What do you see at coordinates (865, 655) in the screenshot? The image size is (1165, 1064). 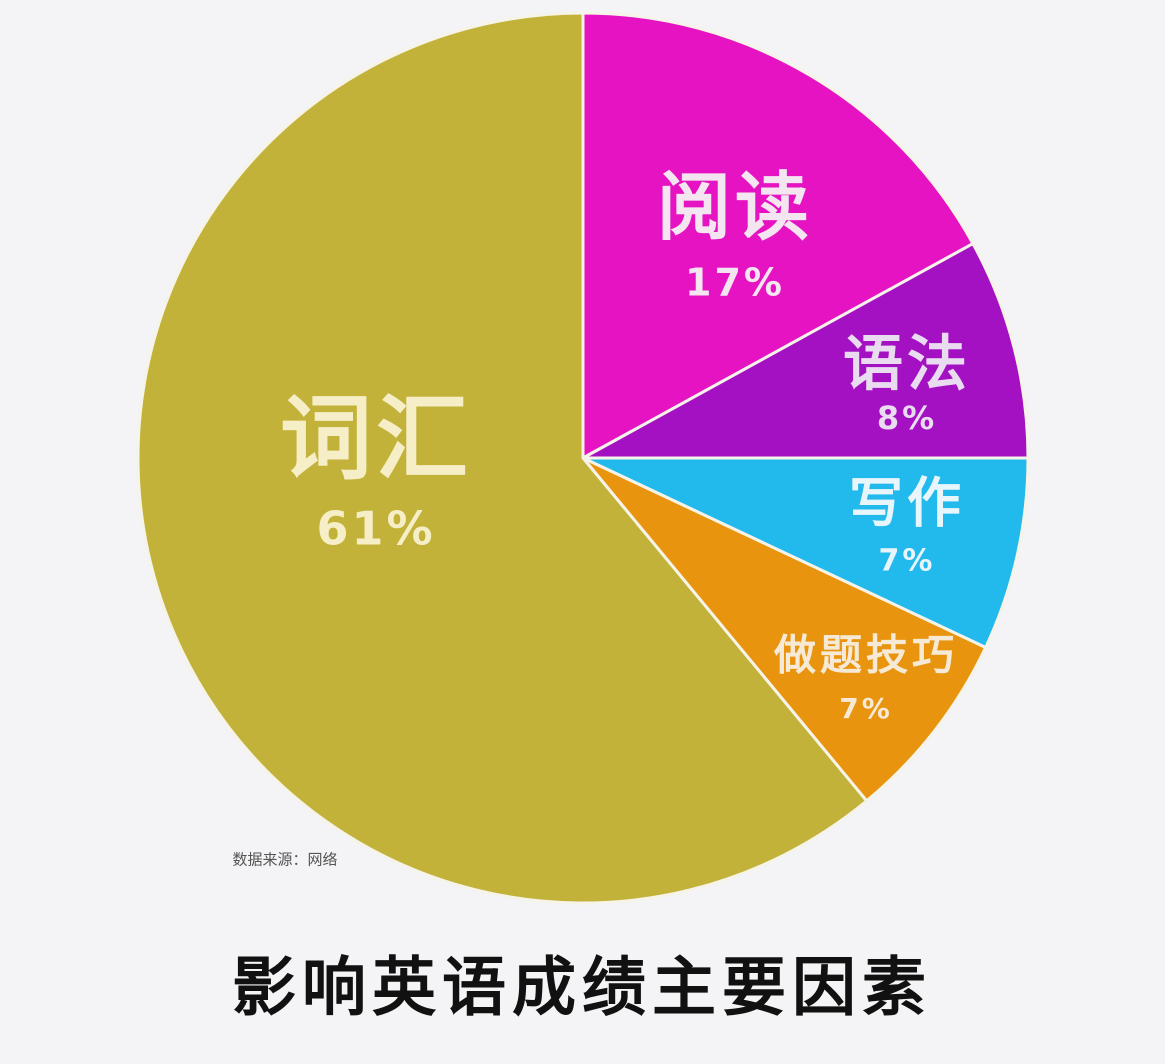 I see `slice-label: 做题技巧` at bounding box center [865, 655].